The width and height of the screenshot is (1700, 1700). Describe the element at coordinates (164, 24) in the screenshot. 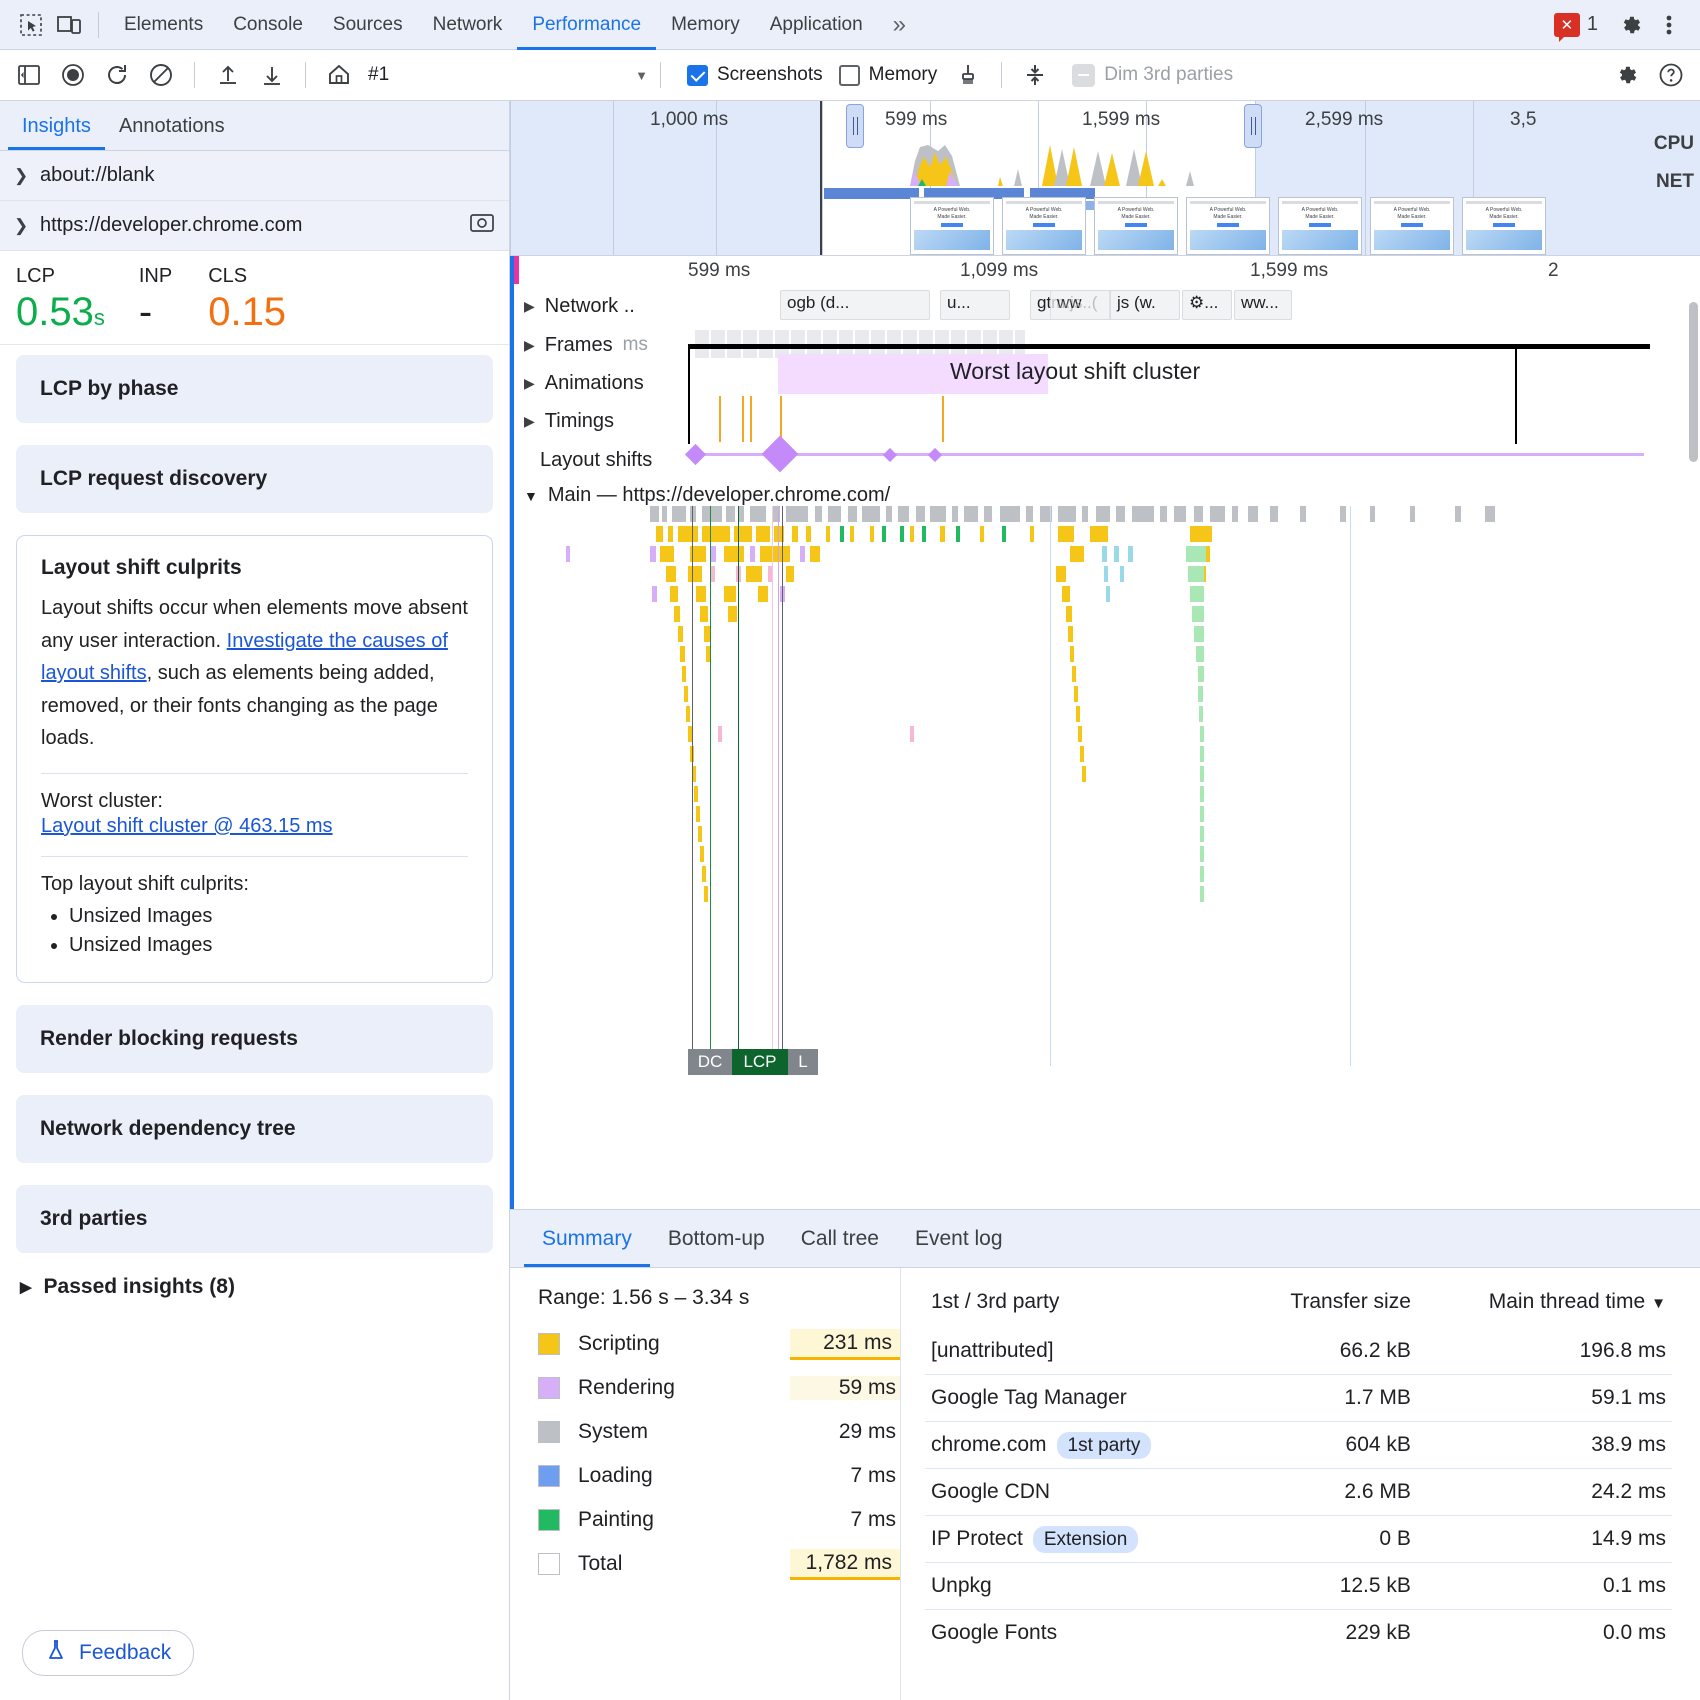

I see `tab-elements: Elements` at that location.